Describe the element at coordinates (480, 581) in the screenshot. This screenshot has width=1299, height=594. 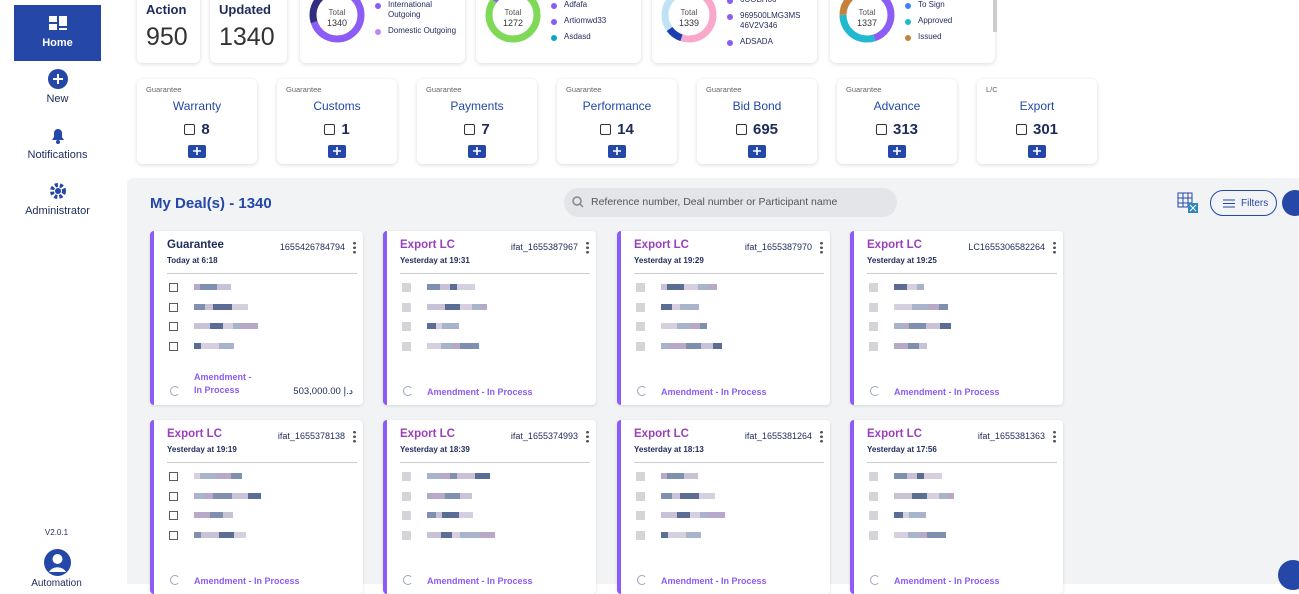
I see `deal-status: Amendment - In Process` at that location.